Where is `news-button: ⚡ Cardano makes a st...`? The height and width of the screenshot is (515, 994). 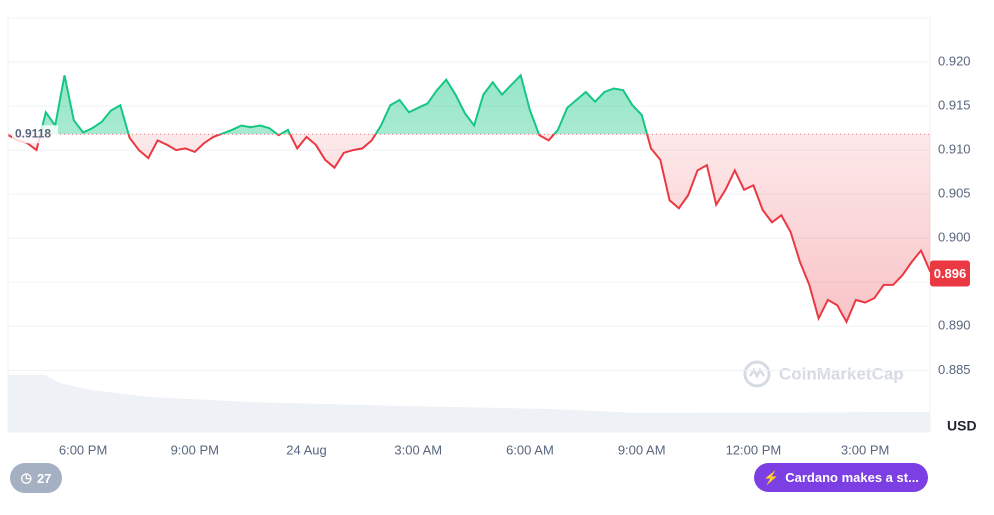
news-button: ⚡ Cardano makes a st... is located at coordinates (841, 477).